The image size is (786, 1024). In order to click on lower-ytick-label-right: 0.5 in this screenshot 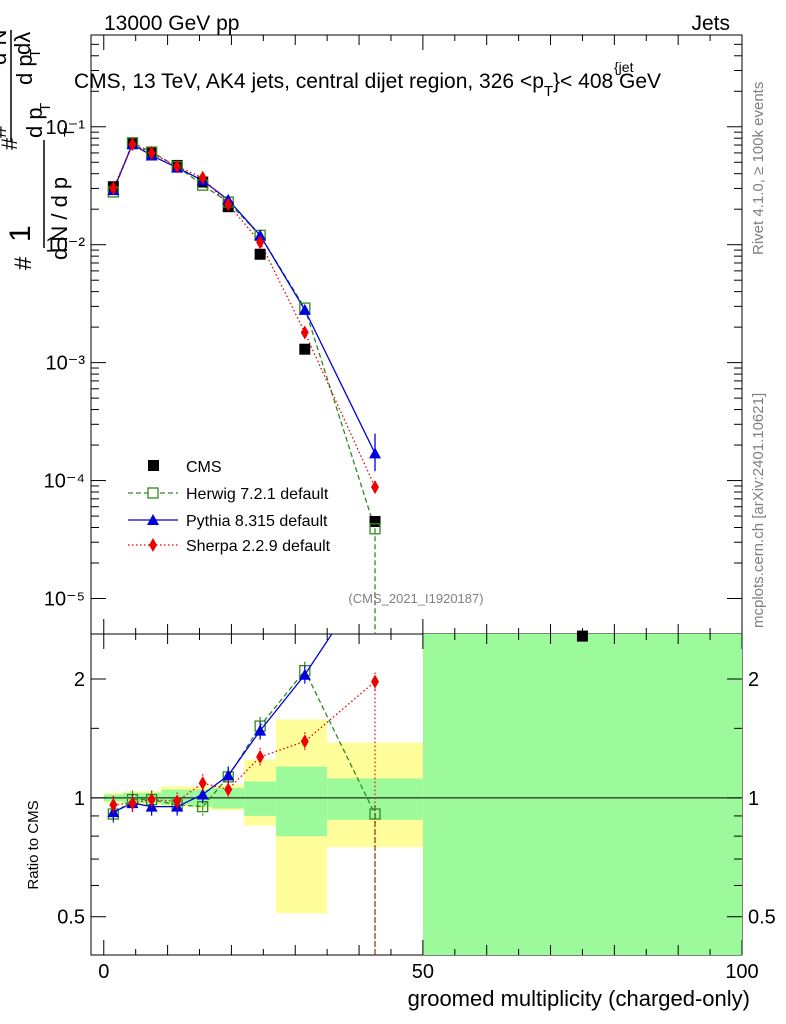, I will do `click(762, 918)`.